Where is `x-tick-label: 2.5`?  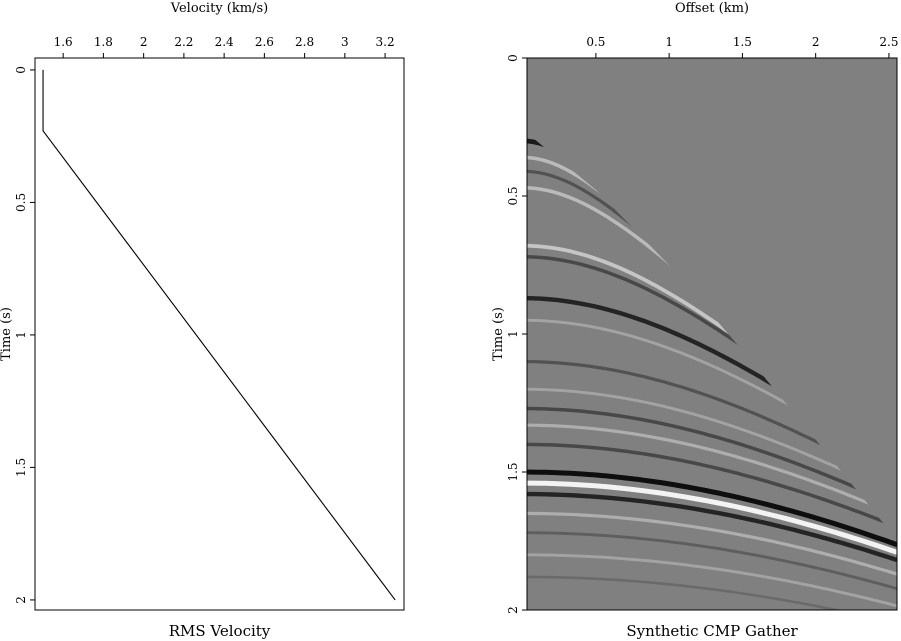
x-tick-label: 2.5 is located at coordinates (888, 42).